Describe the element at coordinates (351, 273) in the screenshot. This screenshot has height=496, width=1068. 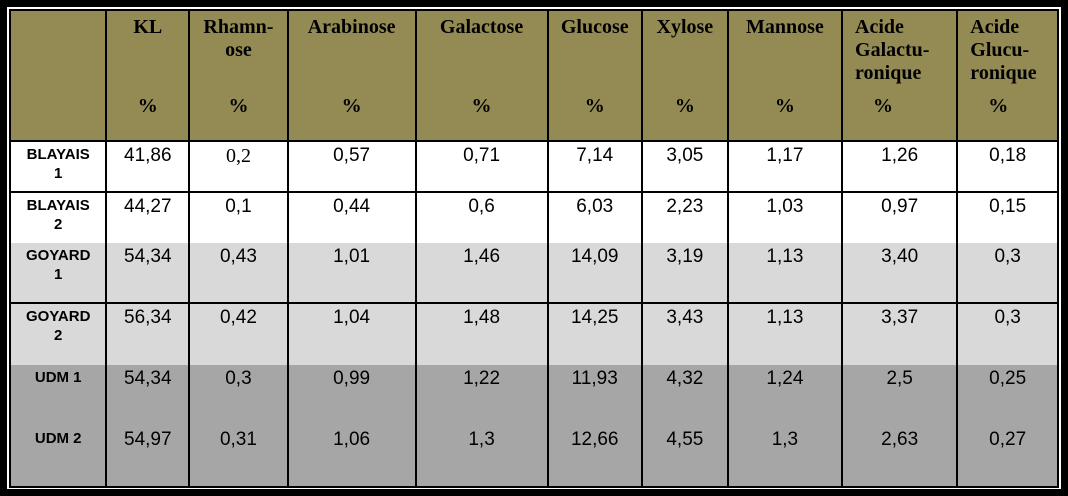
I see `table-cell: 1,01` at that location.